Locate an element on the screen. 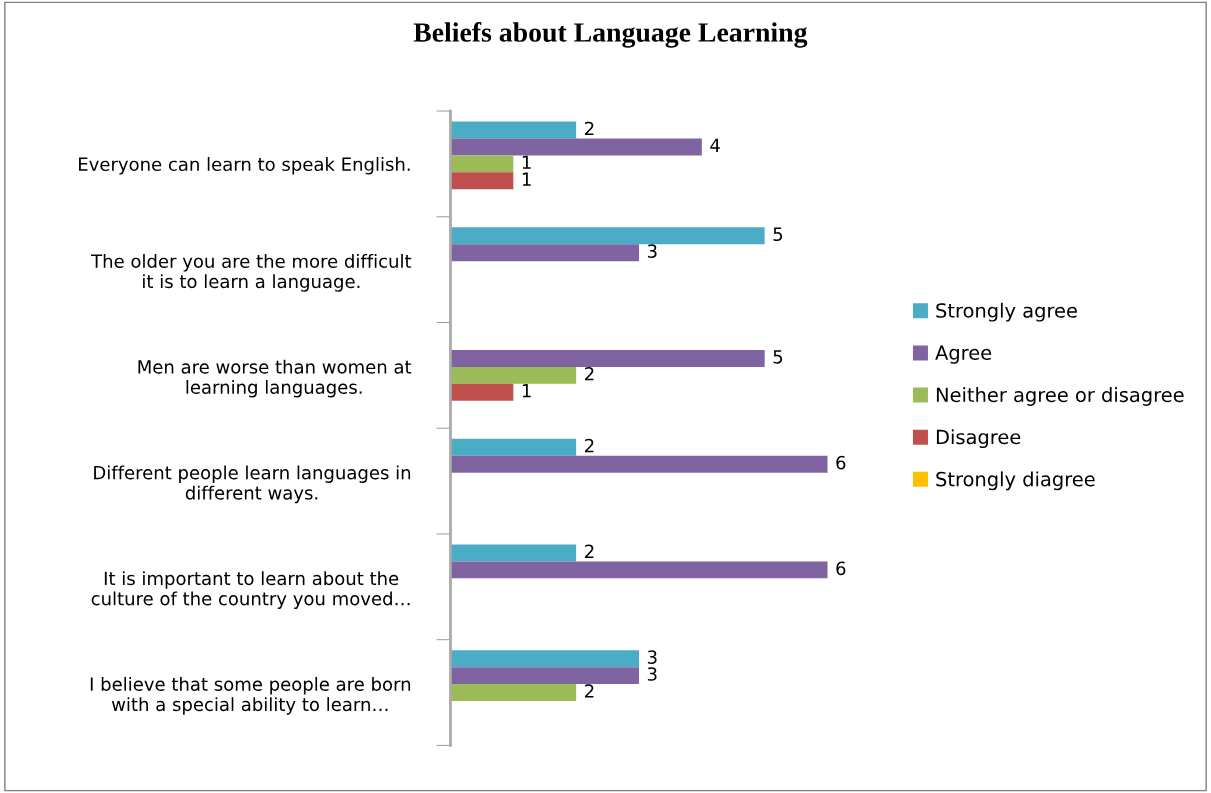 Image resolution: width=1211 pixels, height=793 pixels. chart-title: Beliefs about Language Learning is located at coordinates (610, 35).